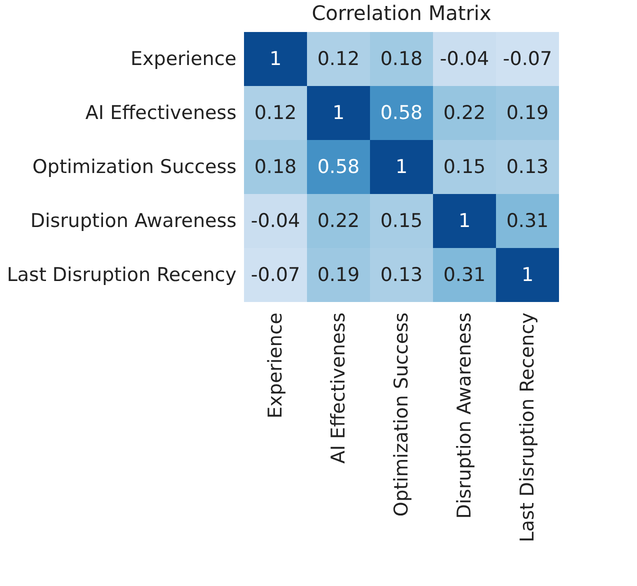  I want to click on y-tick-label: Experience, so click(183, 59).